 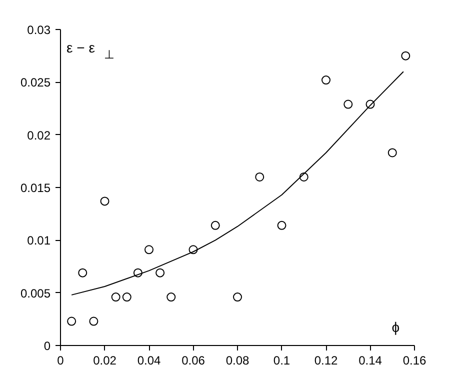 I want to click on x-tick-label: 0.02, so click(x=105, y=361).